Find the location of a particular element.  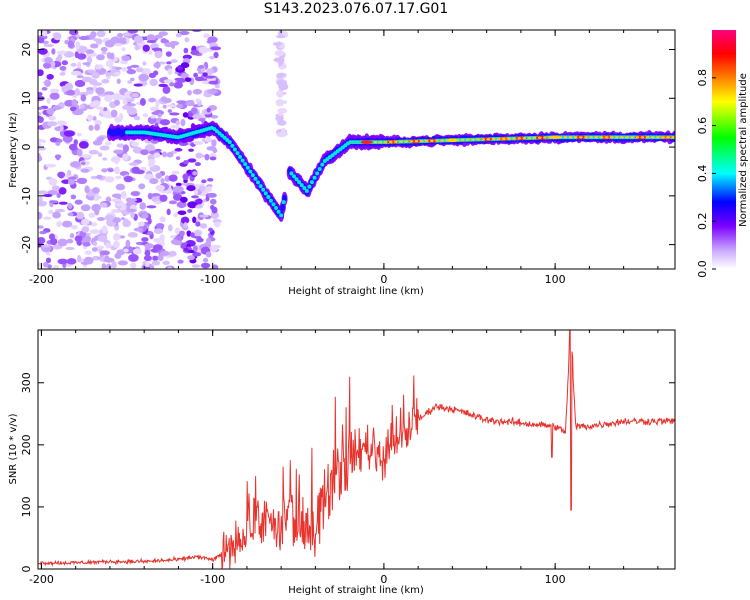

colorbar-tick-label: 0.4 is located at coordinates (702, 174).